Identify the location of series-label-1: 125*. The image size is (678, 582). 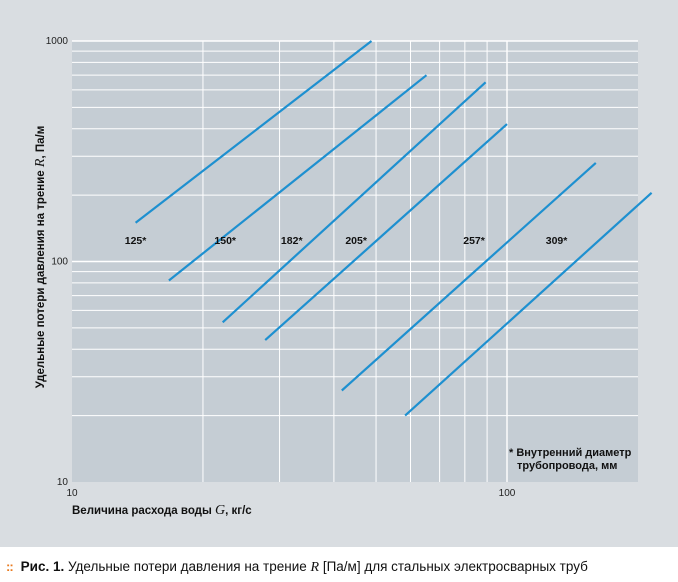
(136, 241).